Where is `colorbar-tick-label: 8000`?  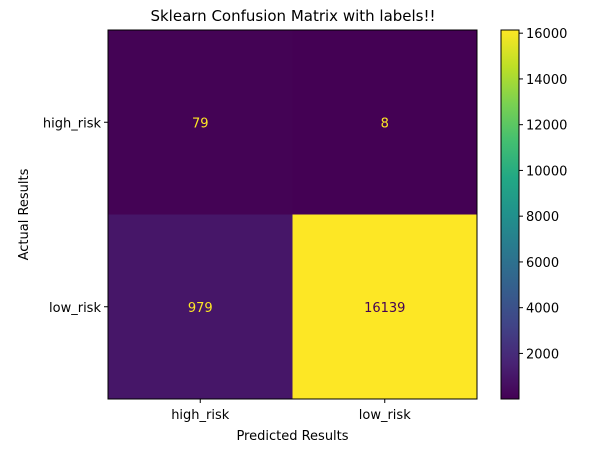 colorbar-tick-label: 8000 is located at coordinates (542, 217).